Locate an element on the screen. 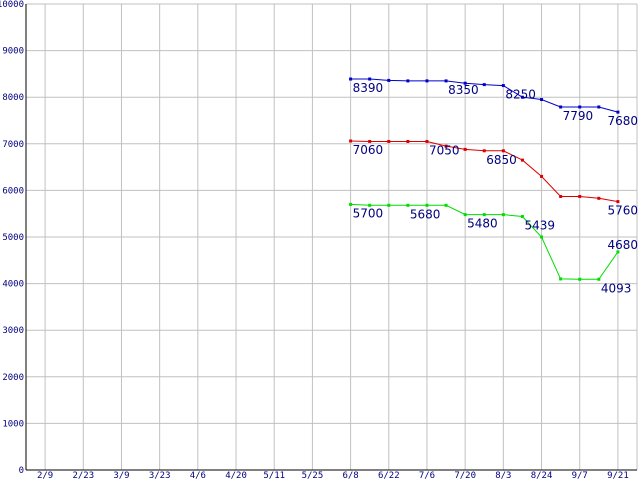 The width and height of the screenshot is (640, 480). data-label: 8250 is located at coordinates (520, 95).